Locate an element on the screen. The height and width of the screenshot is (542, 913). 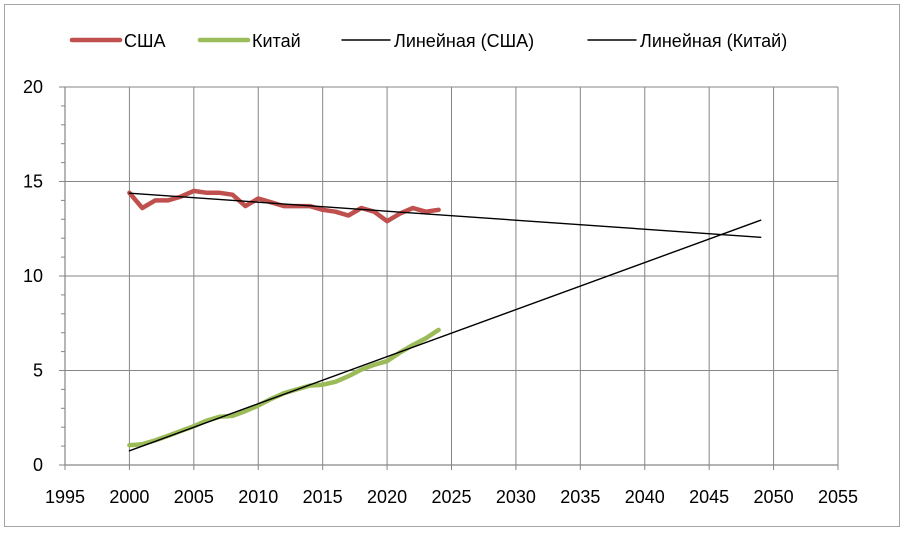
legend-label-1: Китай is located at coordinates (276, 41).